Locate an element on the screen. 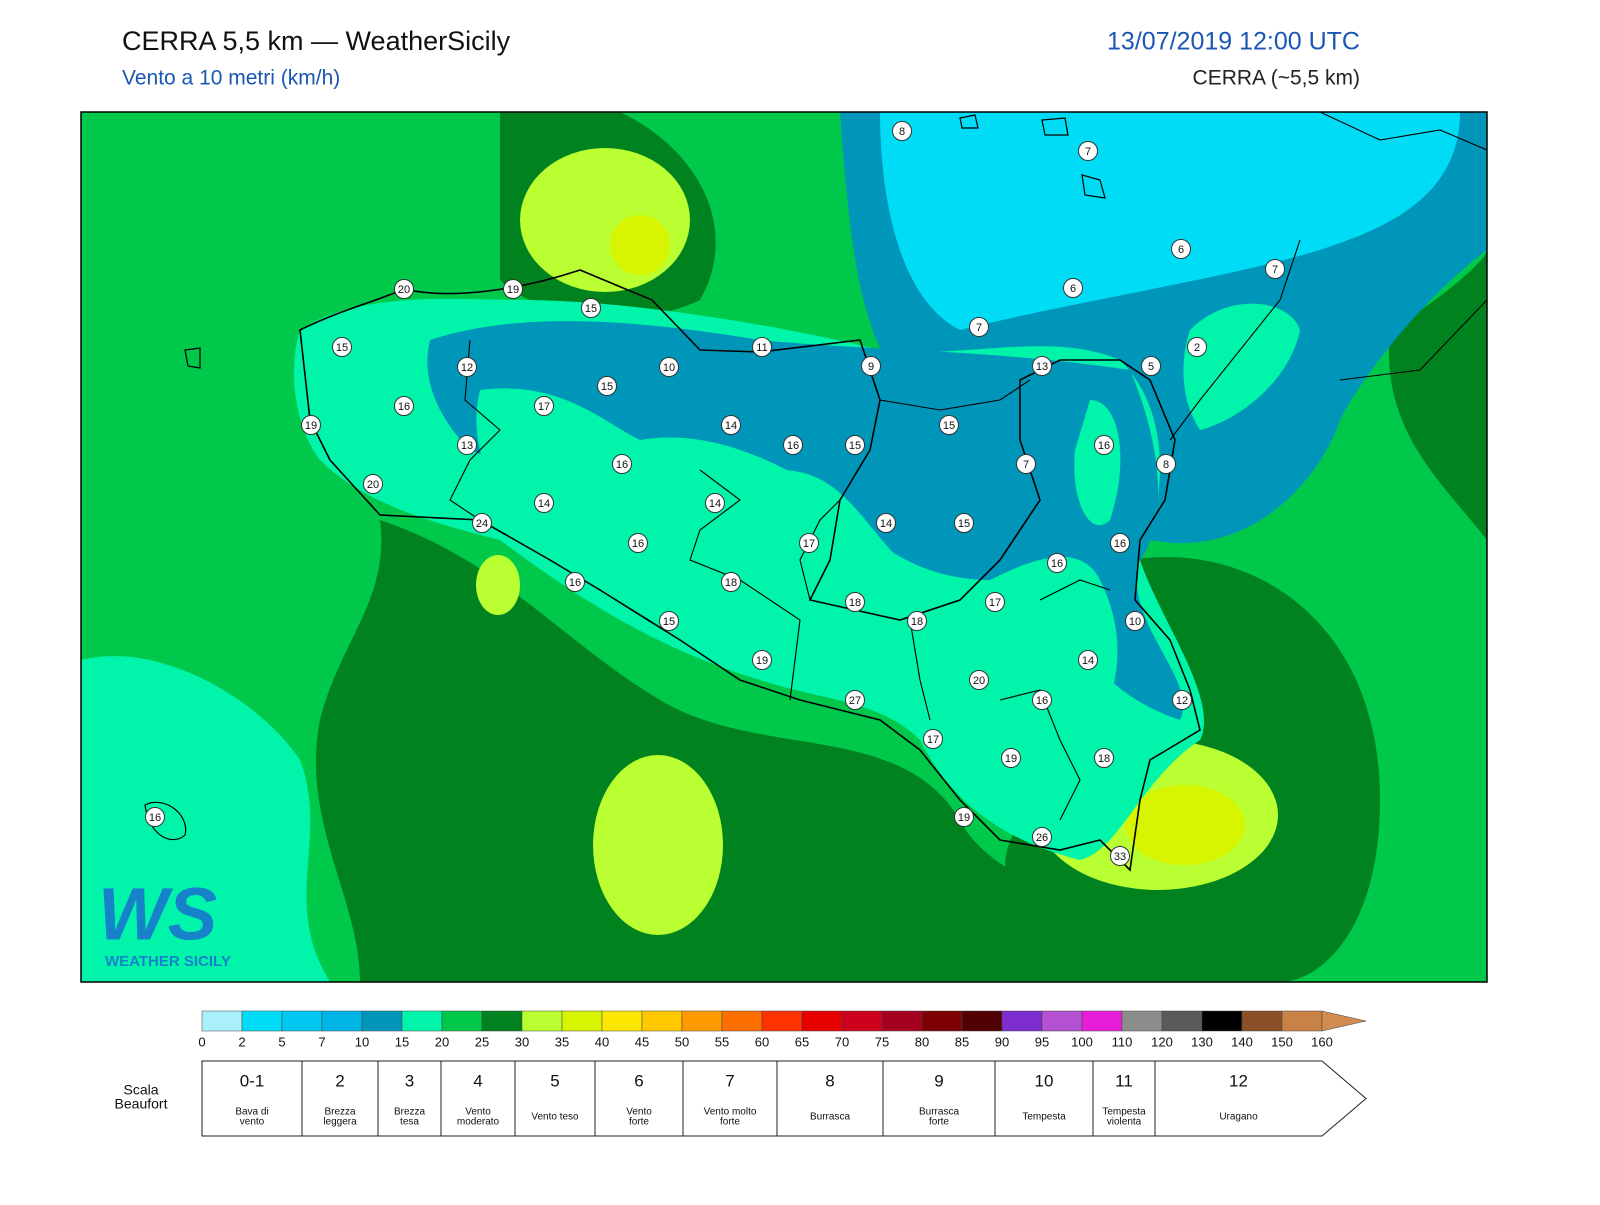 Image resolution: width=1600 pixels, height=1205 pixels. colorbar-tick-label: 140 is located at coordinates (1242, 1041).